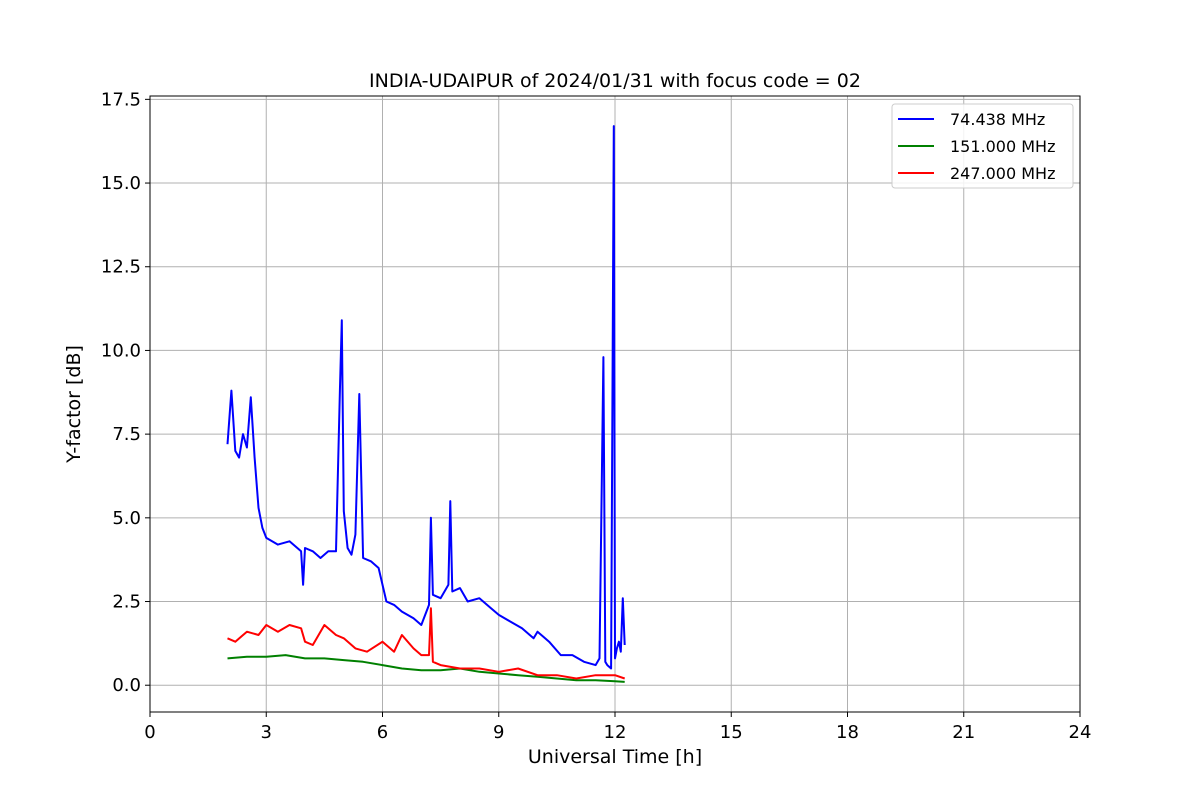 The image size is (1200, 800). I want to click on x-tick-label: 9, so click(498, 732).